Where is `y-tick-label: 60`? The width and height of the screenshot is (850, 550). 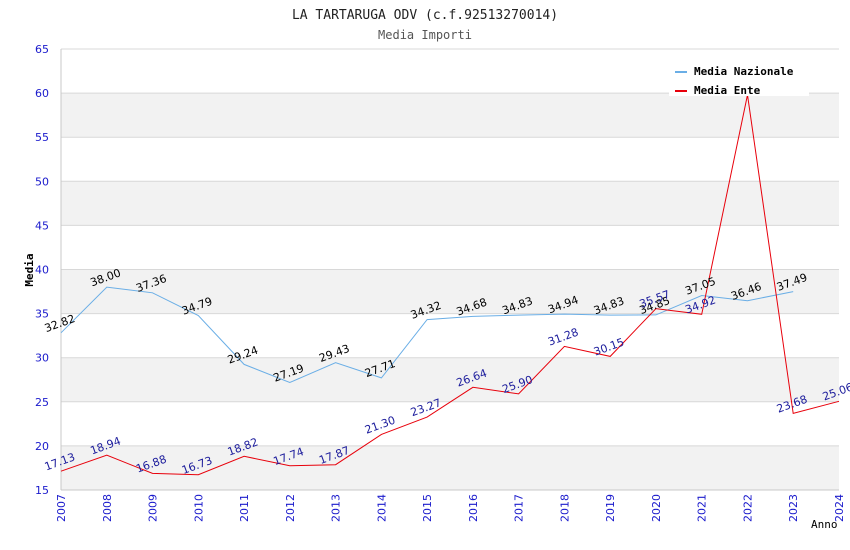 y-tick-label: 60 is located at coordinates (42, 93).